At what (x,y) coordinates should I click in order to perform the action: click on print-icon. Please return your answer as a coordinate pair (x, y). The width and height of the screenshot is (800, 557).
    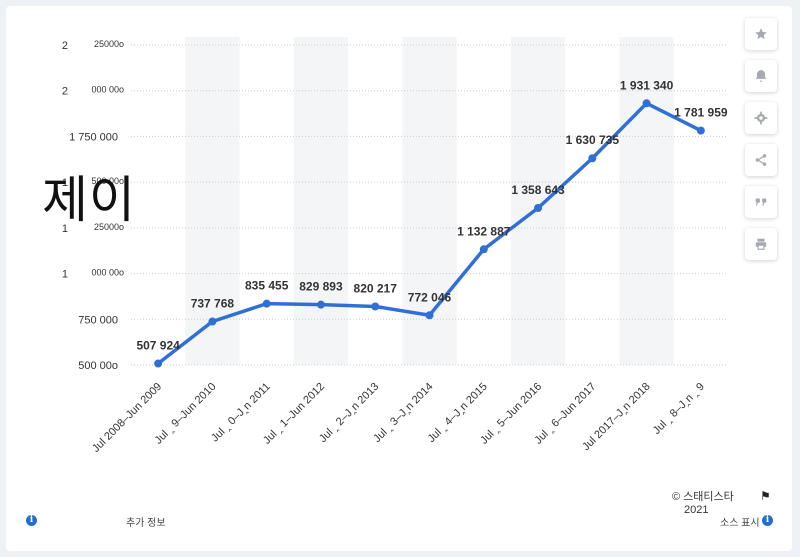
    Looking at the image, I should click on (761, 244).